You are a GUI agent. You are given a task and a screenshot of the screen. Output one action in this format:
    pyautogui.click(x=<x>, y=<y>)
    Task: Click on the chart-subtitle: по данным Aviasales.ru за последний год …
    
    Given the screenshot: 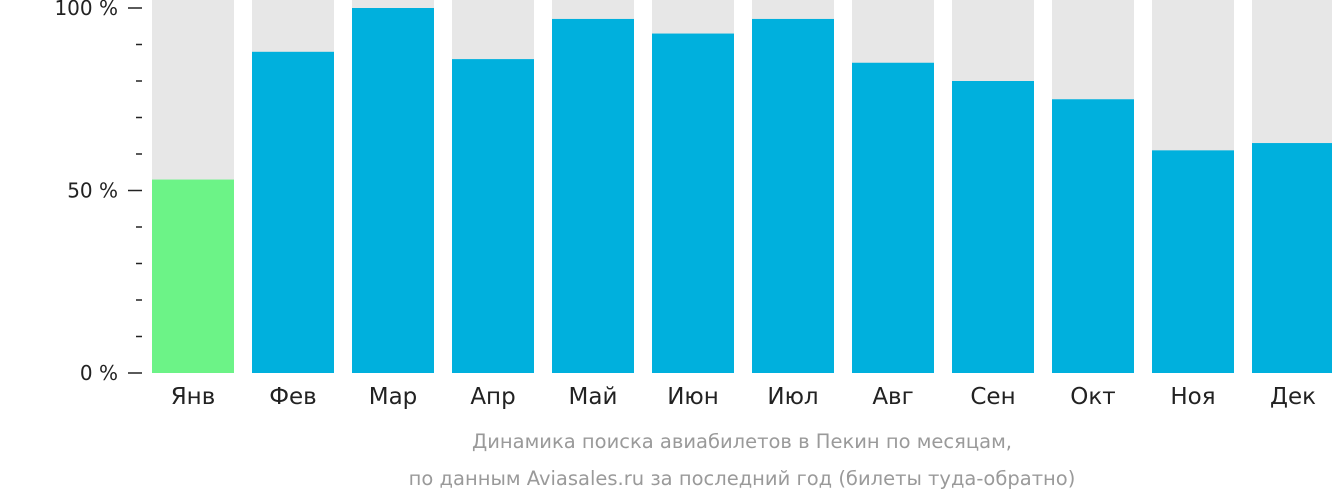 What is the action you would take?
    pyautogui.click(x=742, y=478)
    